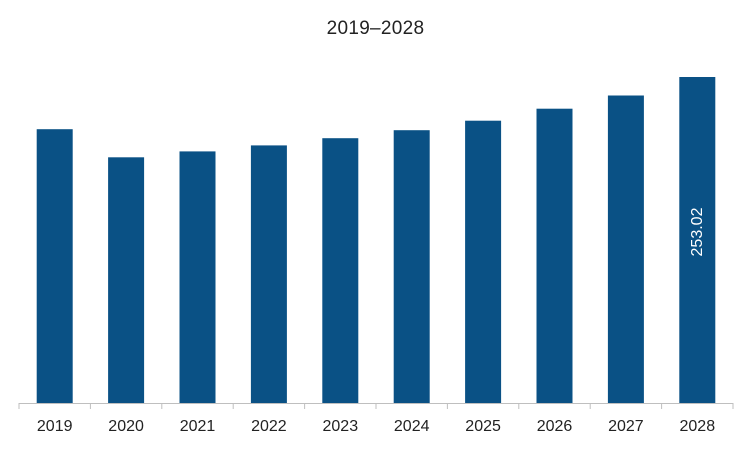  Describe the element at coordinates (698, 426) in the screenshot. I see `x-tick-label: 2028` at that location.